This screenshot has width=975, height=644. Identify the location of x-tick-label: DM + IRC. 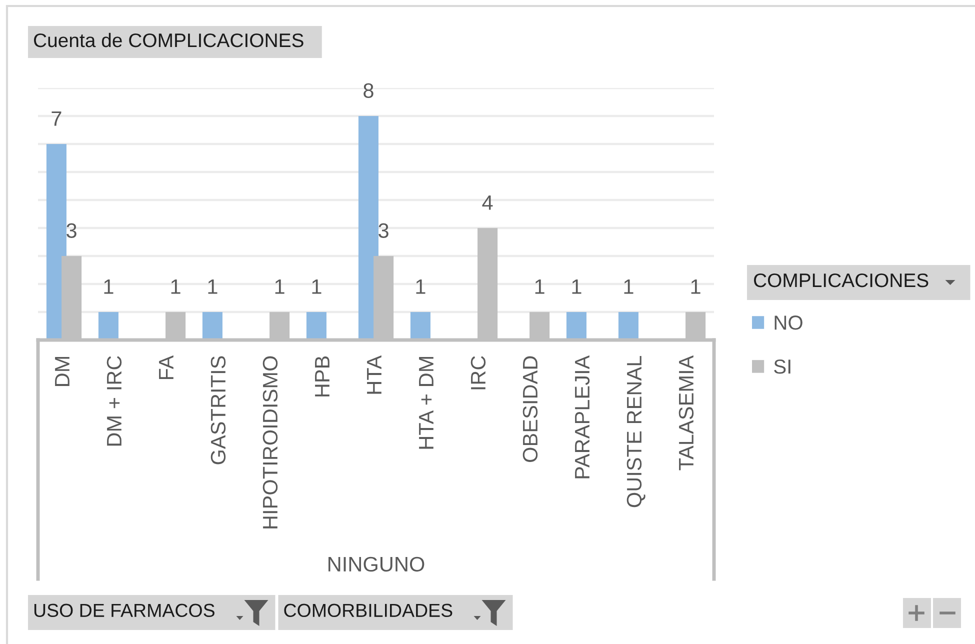
(114, 401).